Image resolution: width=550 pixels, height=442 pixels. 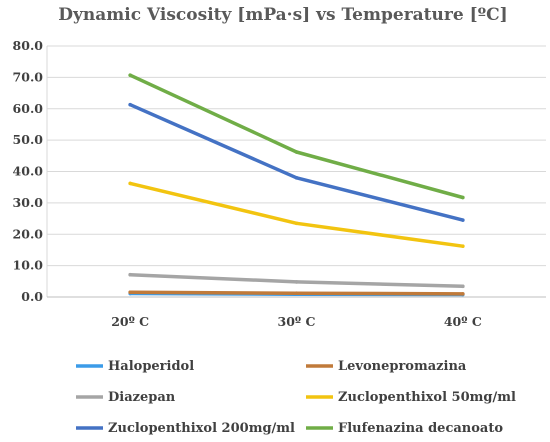 What do you see at coordinates (427, 397) in the screenshot?
I see `legend-label: Zuclopenthixol 50mg/ml` at bounding box center [427, 397].